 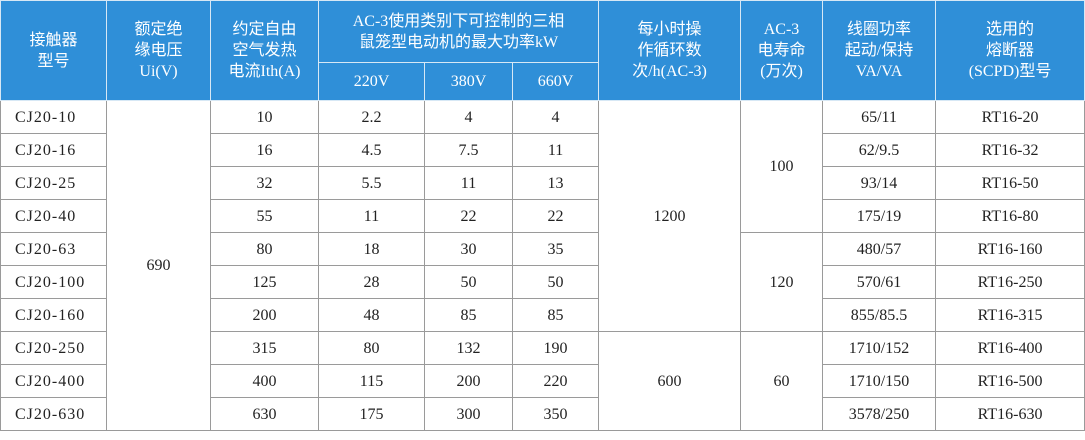 What do you see at coordinates (1010, 315) in the screenshot?
I see `fuse-cell: RT16-315` at bounding box center [1010, 315].